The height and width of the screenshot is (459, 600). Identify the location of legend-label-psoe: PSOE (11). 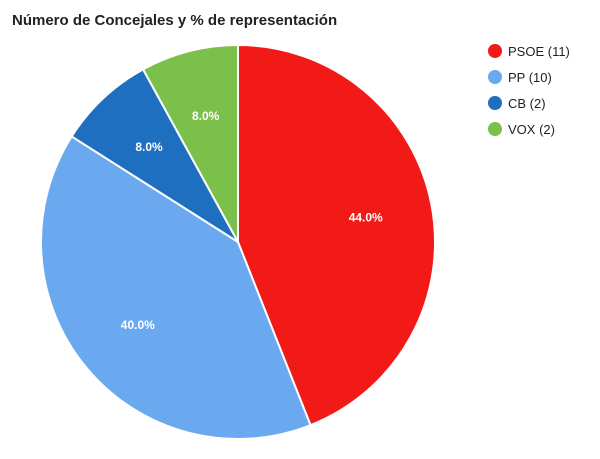
(539, 51).